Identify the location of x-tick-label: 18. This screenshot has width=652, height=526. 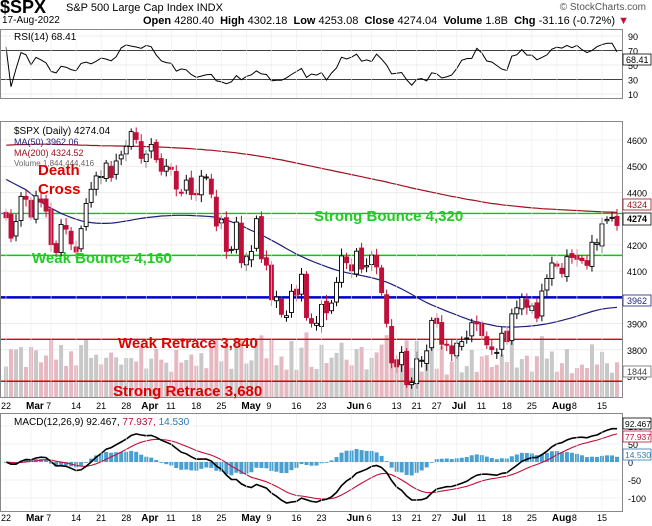
(196, 518).